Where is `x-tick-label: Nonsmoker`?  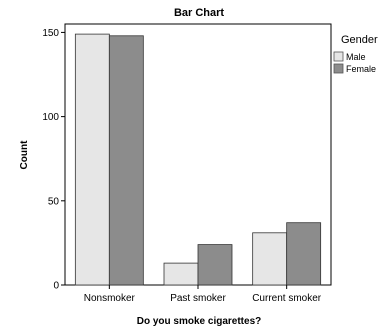
x-tick-label: Nonsmoker is located at coordinates (110, 298).